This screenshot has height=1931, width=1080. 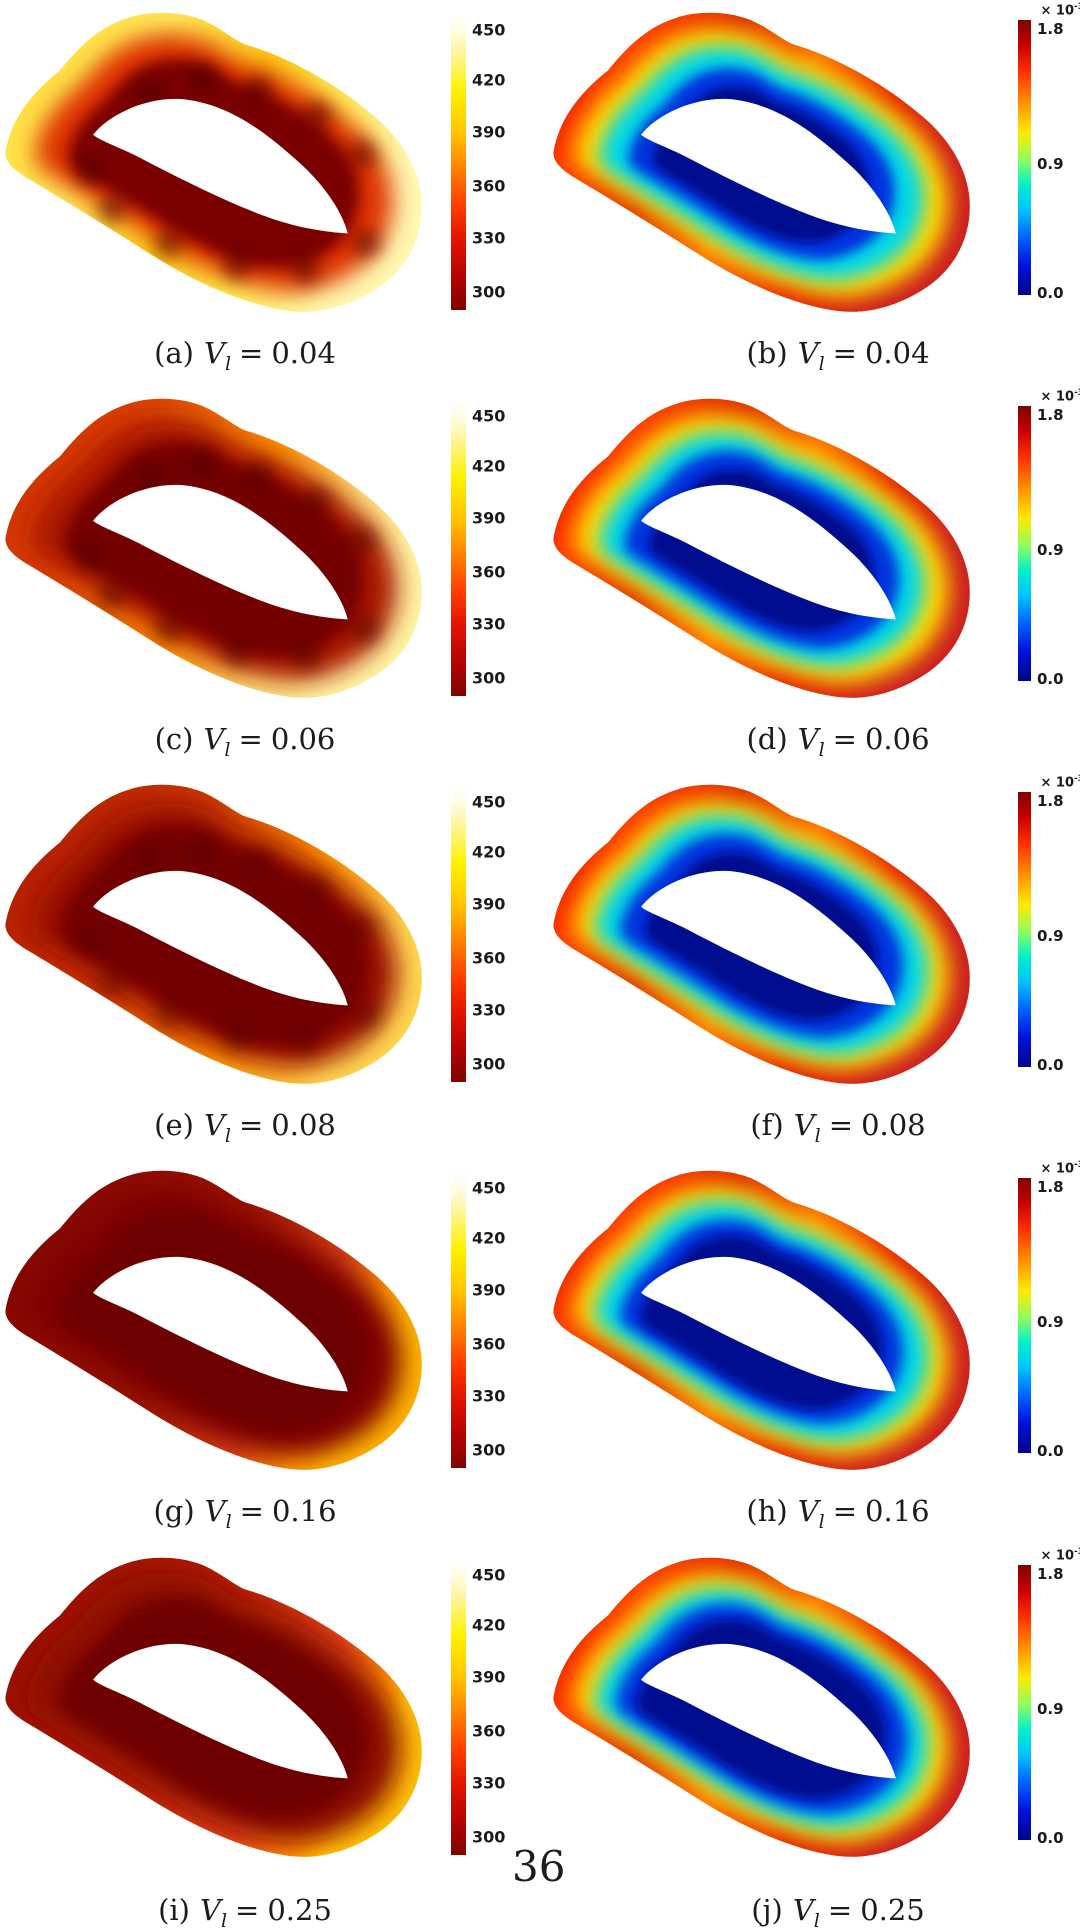 I want to click on subfigure-caption-c: (c) Vl = 0.06, so click(x=245, y=741).